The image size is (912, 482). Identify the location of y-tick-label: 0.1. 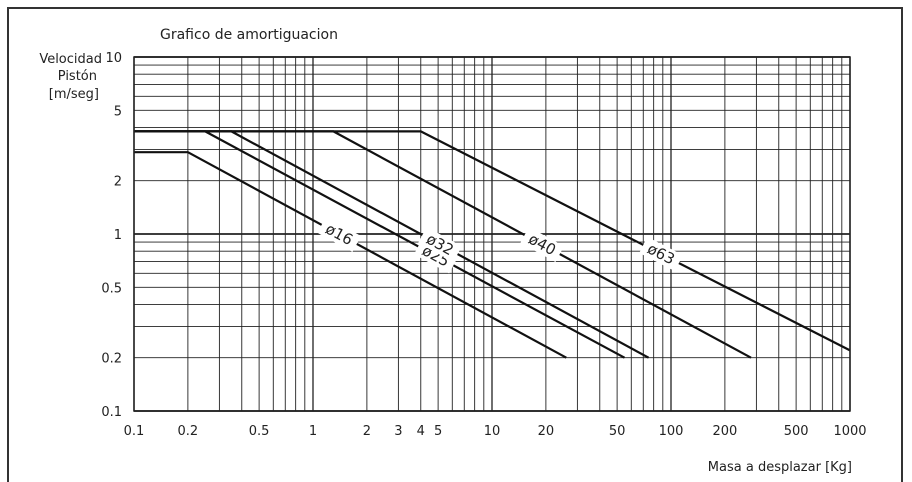
(111, 412).